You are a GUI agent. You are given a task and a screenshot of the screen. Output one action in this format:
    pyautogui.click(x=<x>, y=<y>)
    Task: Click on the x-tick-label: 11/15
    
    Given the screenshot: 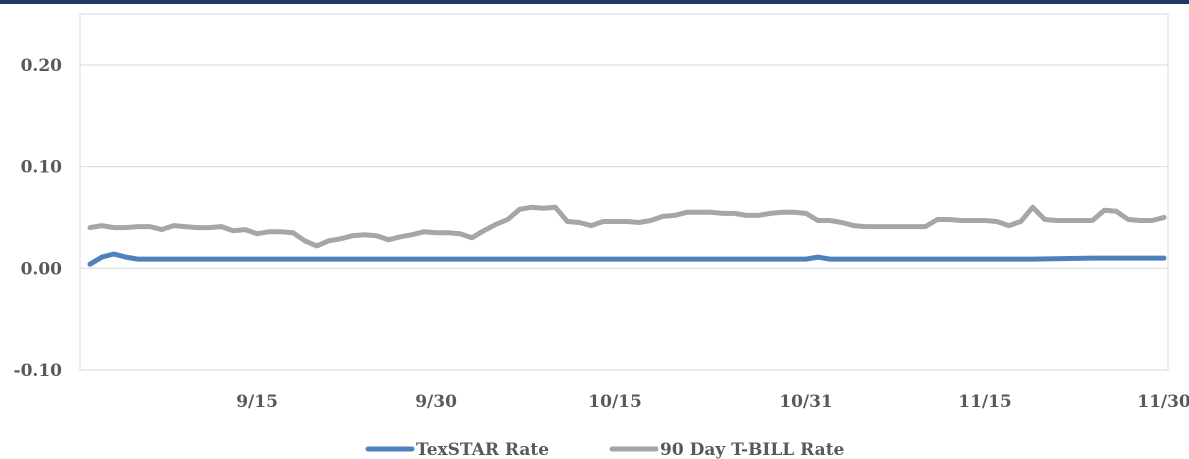 What is the action you would take?
    pyautogui.click(x=985, y=402)
    